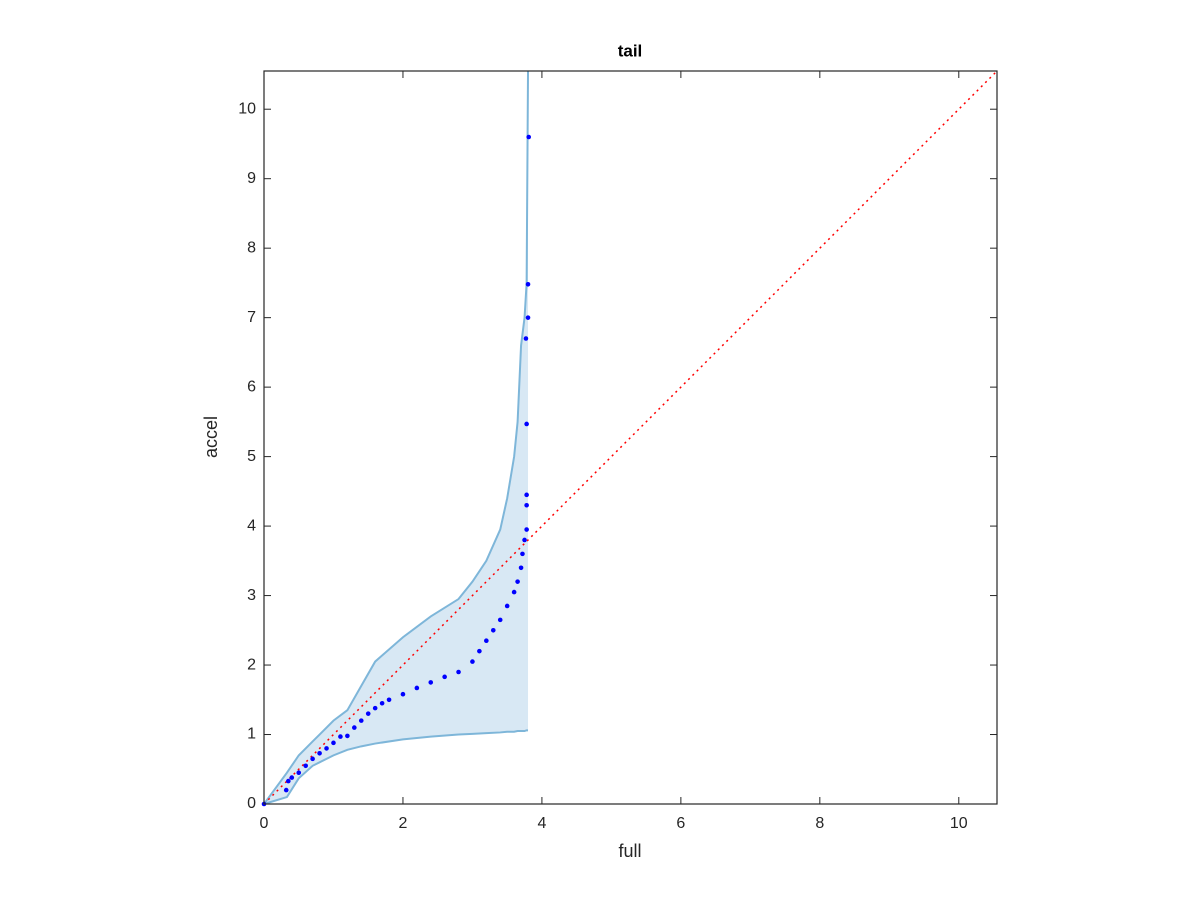 The height and width of the screenshot is (900, 1200). What do you see at coordinates (819, 823) in the screenshot?
I see `x-tick-label: 8` at bounding box center [819, 823].